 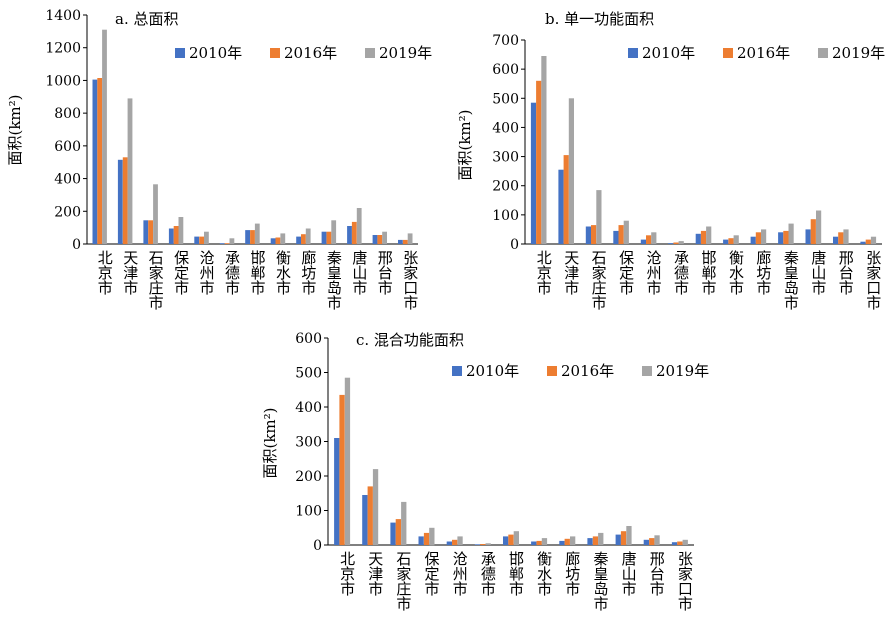 What do you see at coordinates (791, 280) in the screenshot?
I see `x-tick-label: 秦皇岛市` at bounding box center [791, 280].